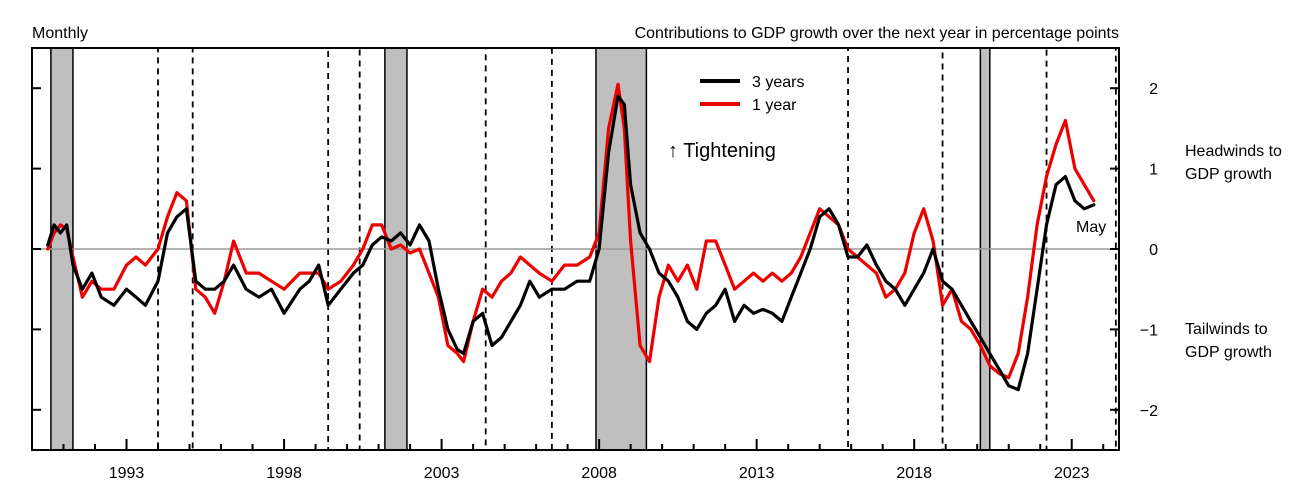 The height and width of the screenshot is (493, 1311). Describe the element at coordinates (722, 151) in the screenshot. I see `tightening-annotation: ↑ Tightening` at that location.